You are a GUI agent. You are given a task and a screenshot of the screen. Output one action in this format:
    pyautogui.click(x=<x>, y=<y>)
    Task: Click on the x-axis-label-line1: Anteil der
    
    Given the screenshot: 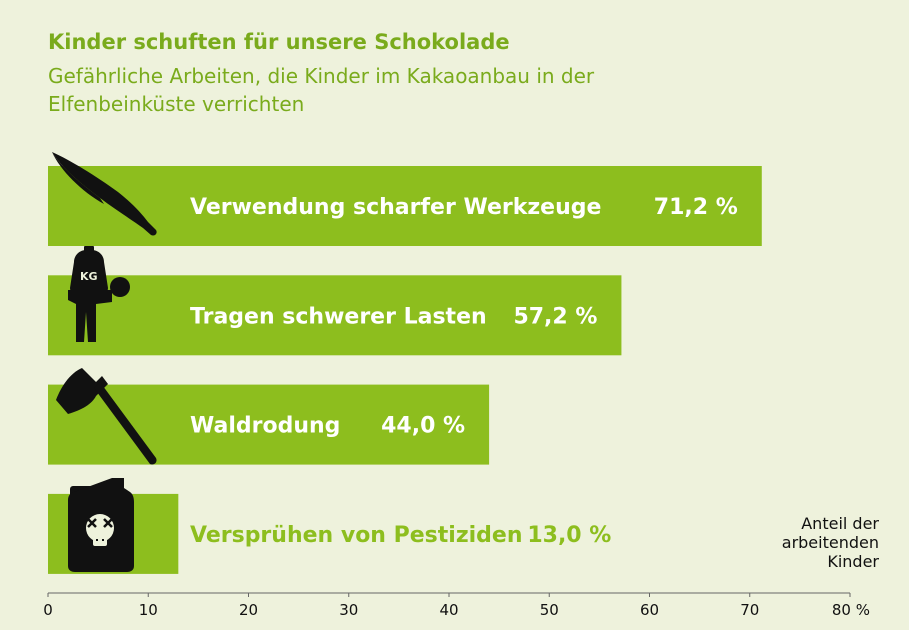 What is the action you would take?
    pyautogui.click(x=840, y=523)
    